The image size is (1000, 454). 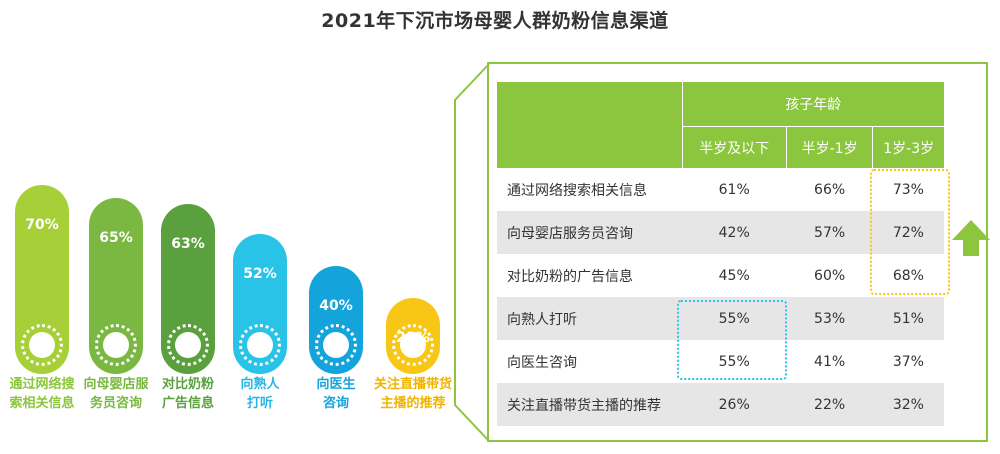 I want to click on category-label-line: 向医生, so click(x=336, y=384).